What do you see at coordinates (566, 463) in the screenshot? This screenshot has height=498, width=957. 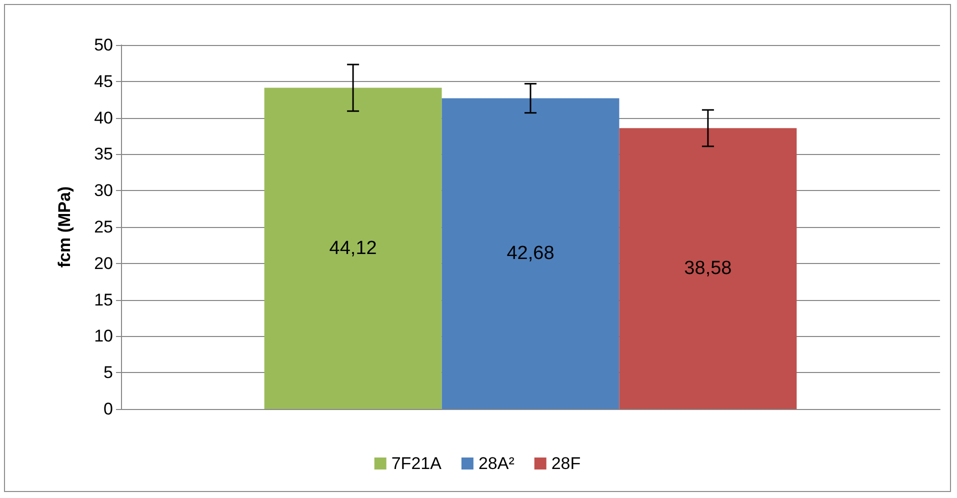 I see `legend-label: 28F` at bounding box center [566, 463].